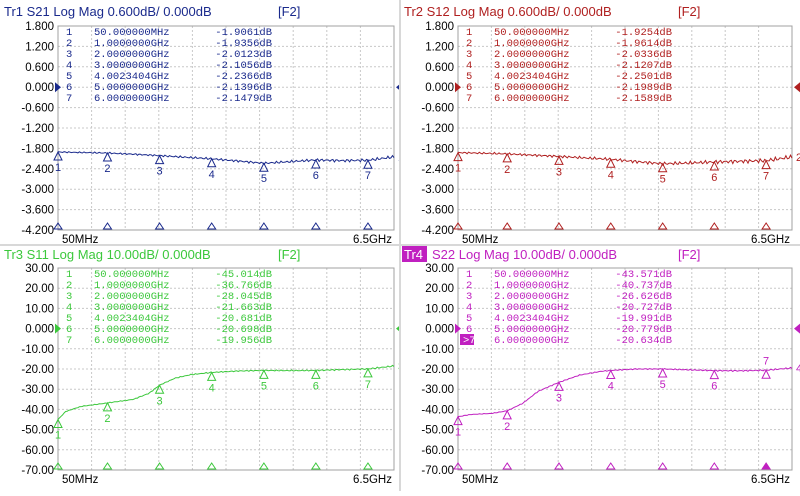  I want to click on marker-table-frequency: 2.0000000GHz, so click(132, 55).